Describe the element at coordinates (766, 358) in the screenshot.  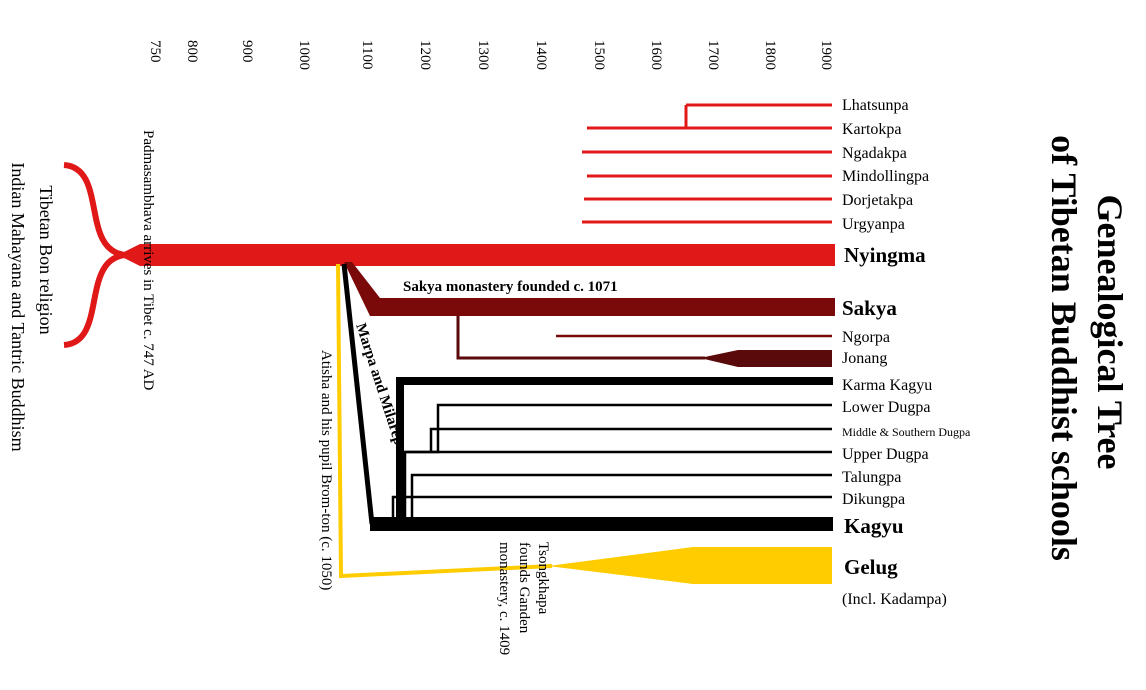
I see `jonang-line` at that location.